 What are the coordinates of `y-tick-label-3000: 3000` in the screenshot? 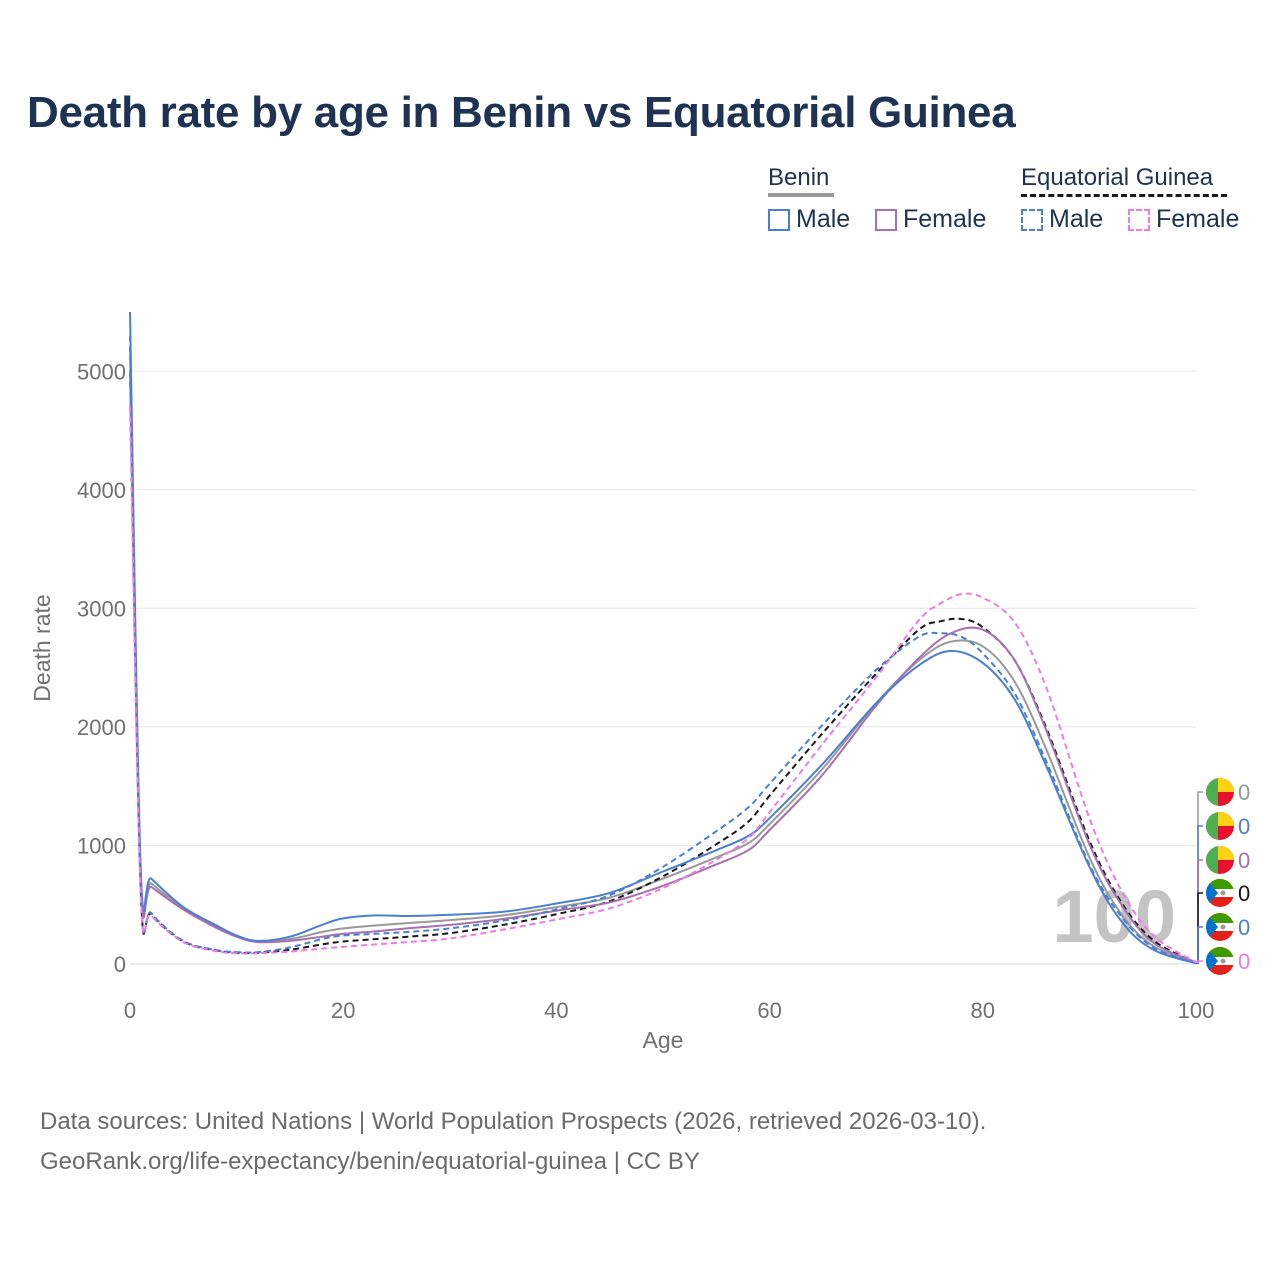 It's located at (101, 608).